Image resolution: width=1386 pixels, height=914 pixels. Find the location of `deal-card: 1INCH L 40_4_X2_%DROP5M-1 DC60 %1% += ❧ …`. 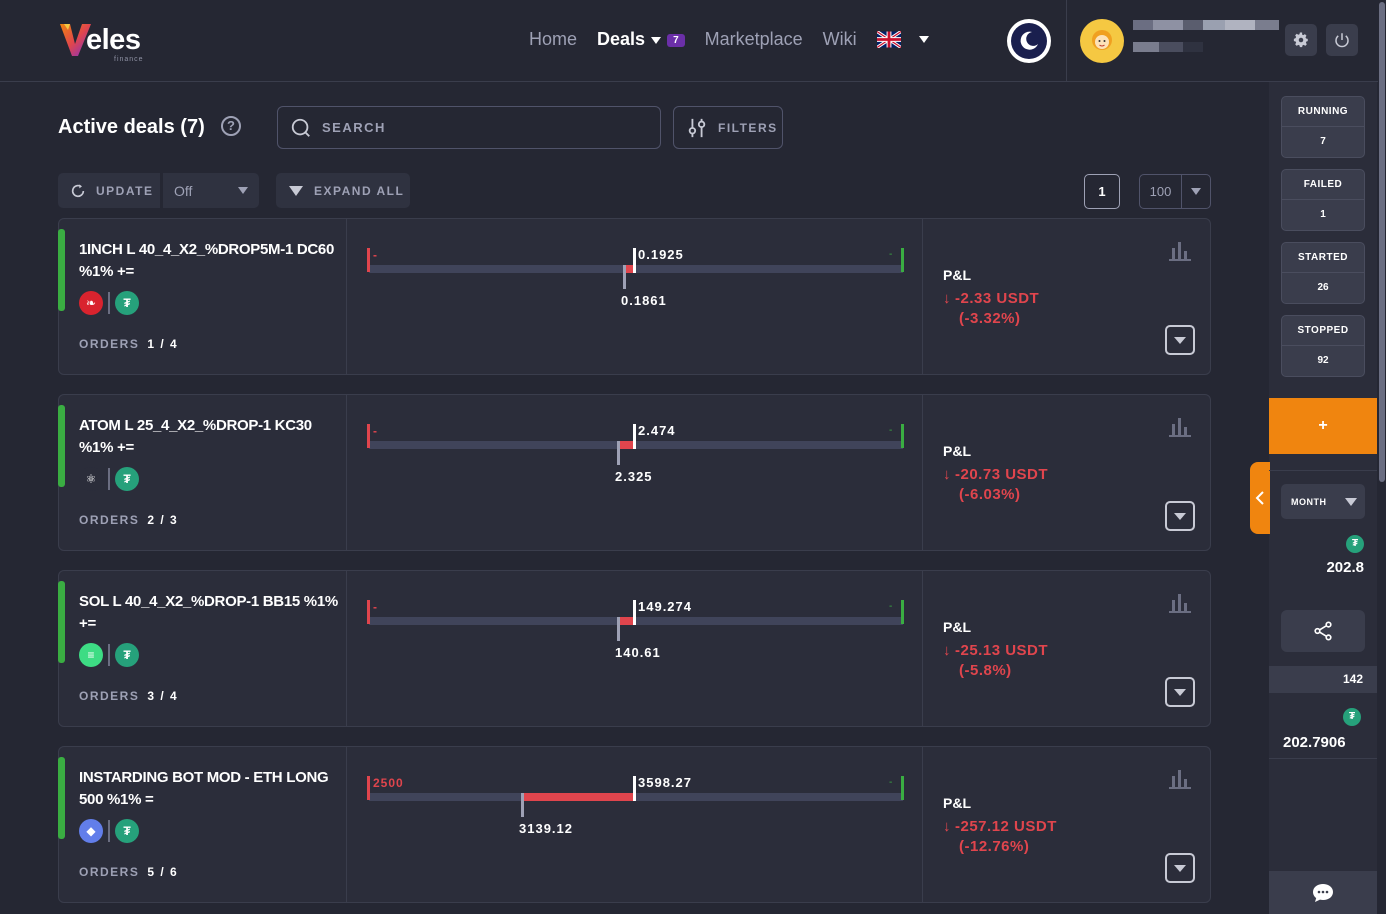

deal-card: 1INCH L 40_4_X2_%DROP5M-1 DC60 %1% += ❧ … is located at coordinates (634, 296).